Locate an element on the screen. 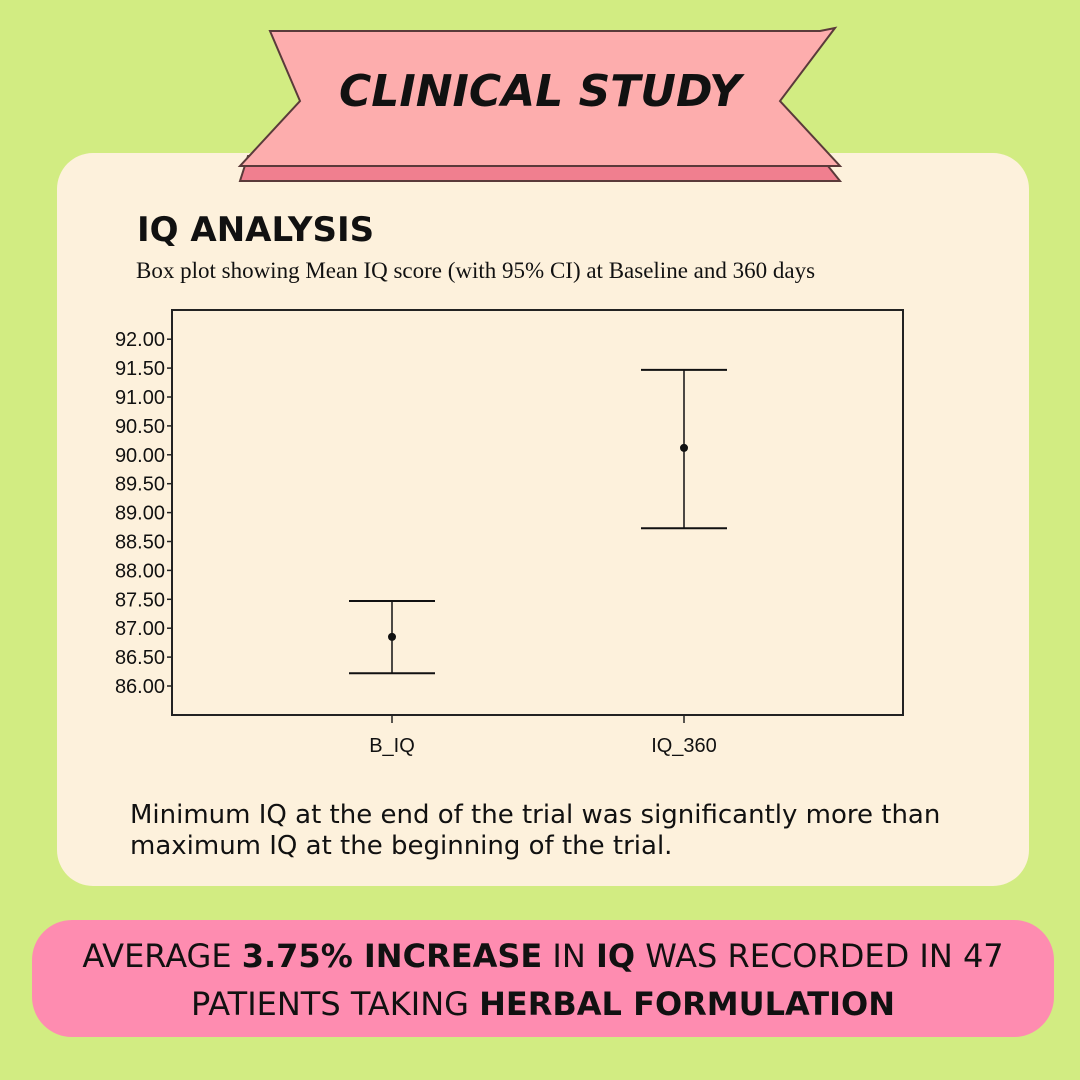 This screenshot has height=1080, width=1080. y-tick-label: 86.00 is located at coordinates (140, 687).